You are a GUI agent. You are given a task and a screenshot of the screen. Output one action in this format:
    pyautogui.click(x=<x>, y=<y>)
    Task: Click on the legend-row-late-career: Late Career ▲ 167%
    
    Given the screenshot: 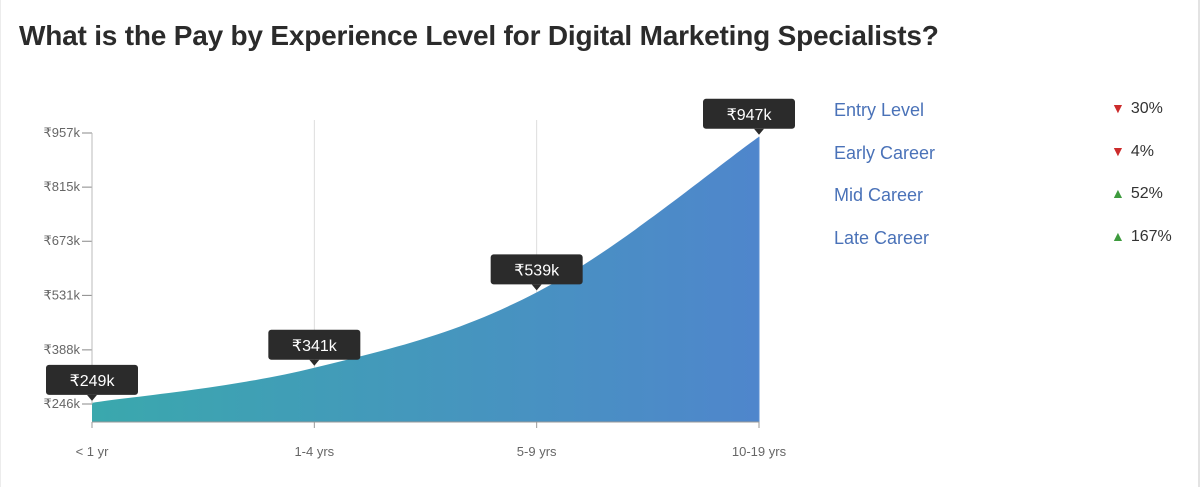 What is the action you would take?
    pyautogui.click(x=1010, y=247)
    